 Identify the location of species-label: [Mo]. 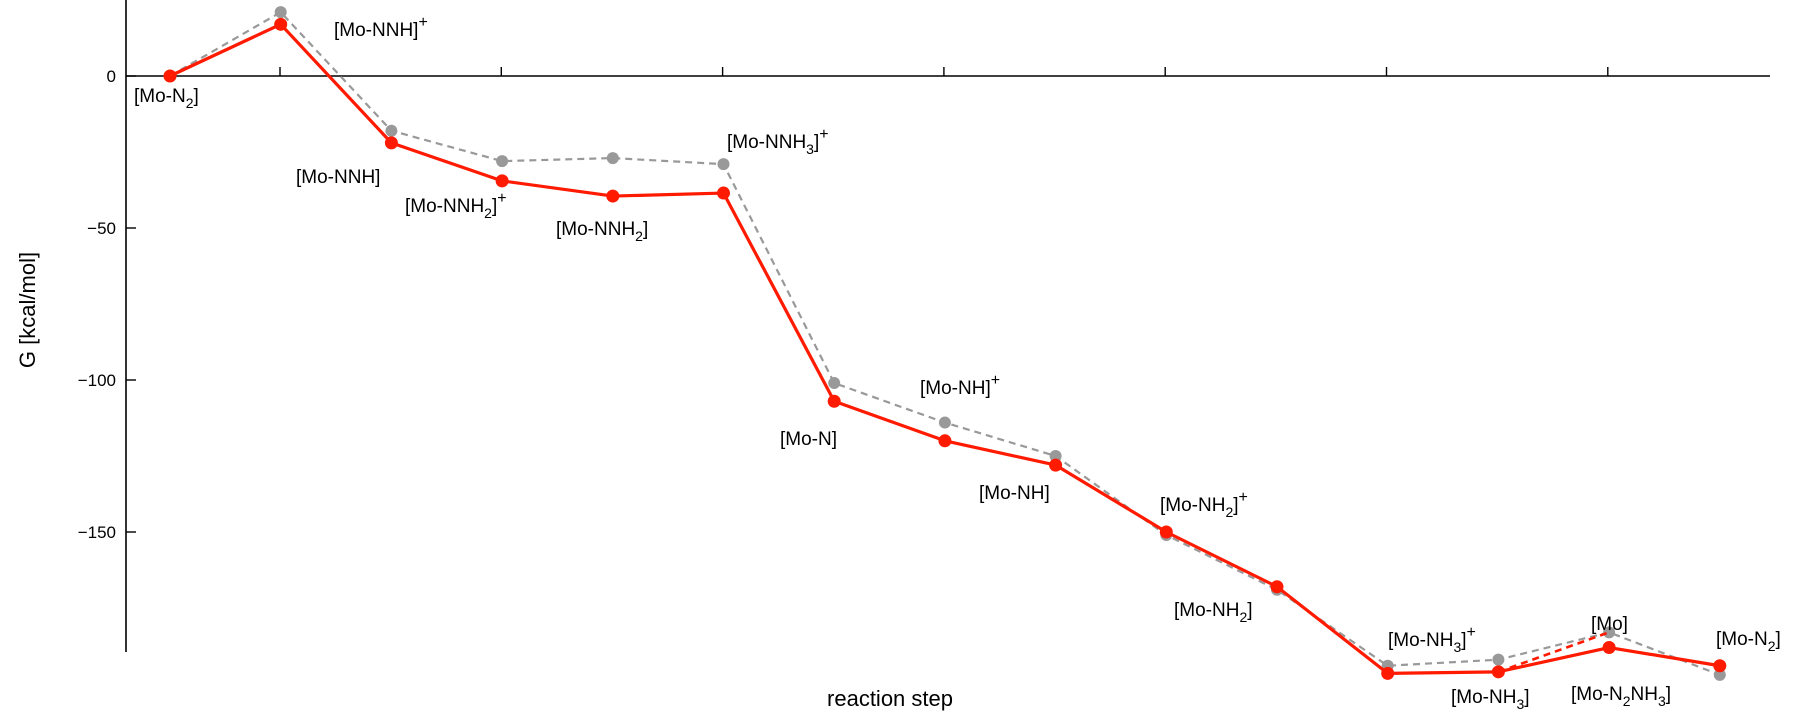
(1609, 624).